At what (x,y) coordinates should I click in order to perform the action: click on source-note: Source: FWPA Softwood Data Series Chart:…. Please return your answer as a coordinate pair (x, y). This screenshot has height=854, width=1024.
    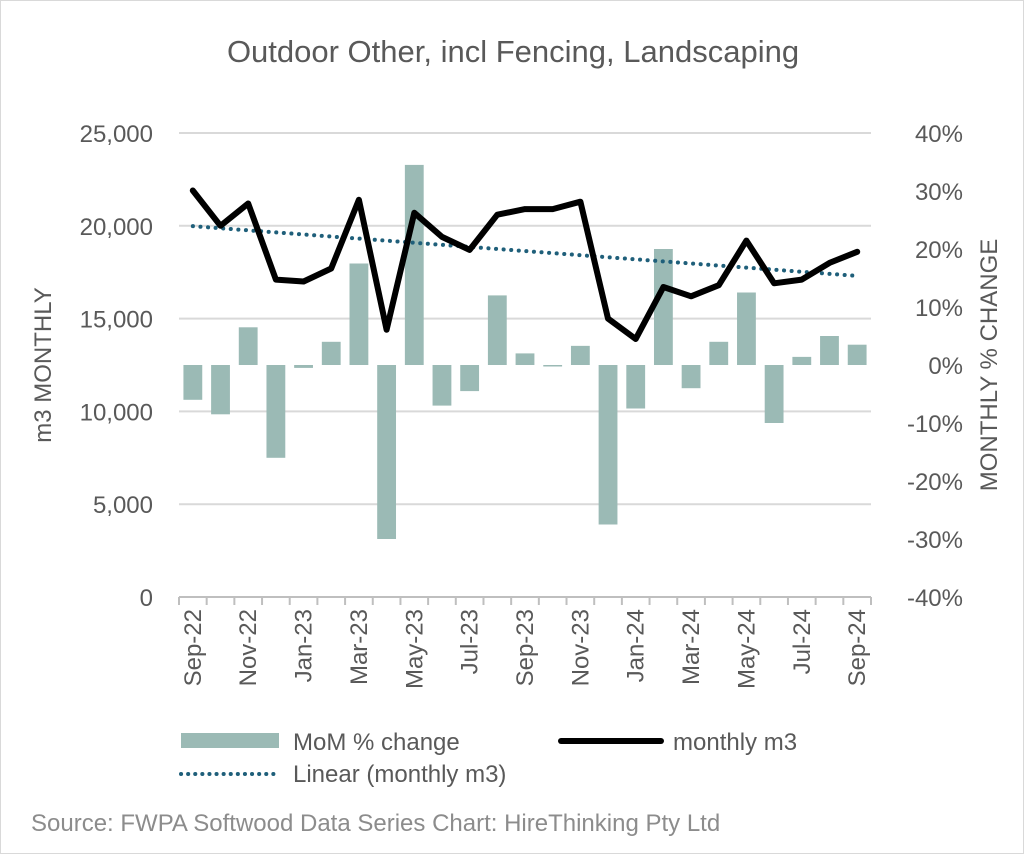
    Looking at the image, I should click on (375, 823).